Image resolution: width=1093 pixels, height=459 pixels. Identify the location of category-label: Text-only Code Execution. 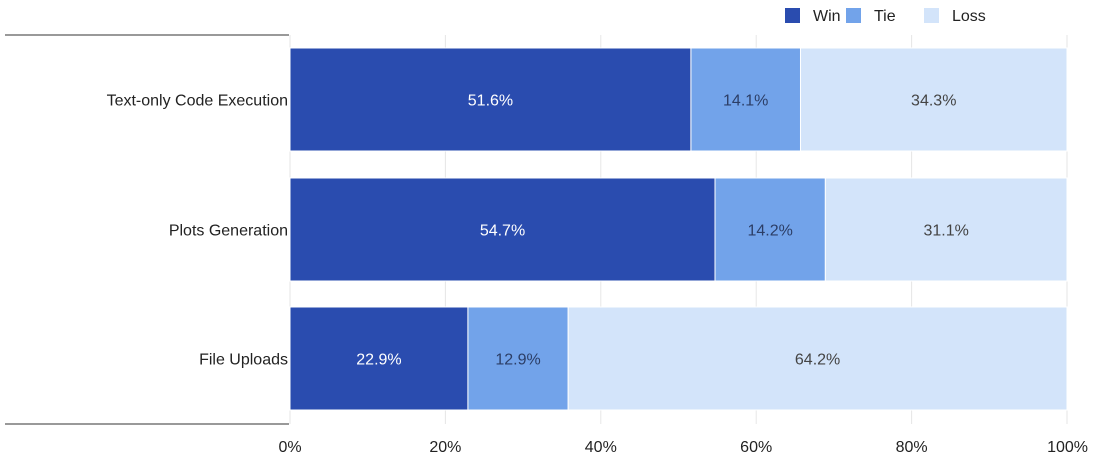
(197, 101).